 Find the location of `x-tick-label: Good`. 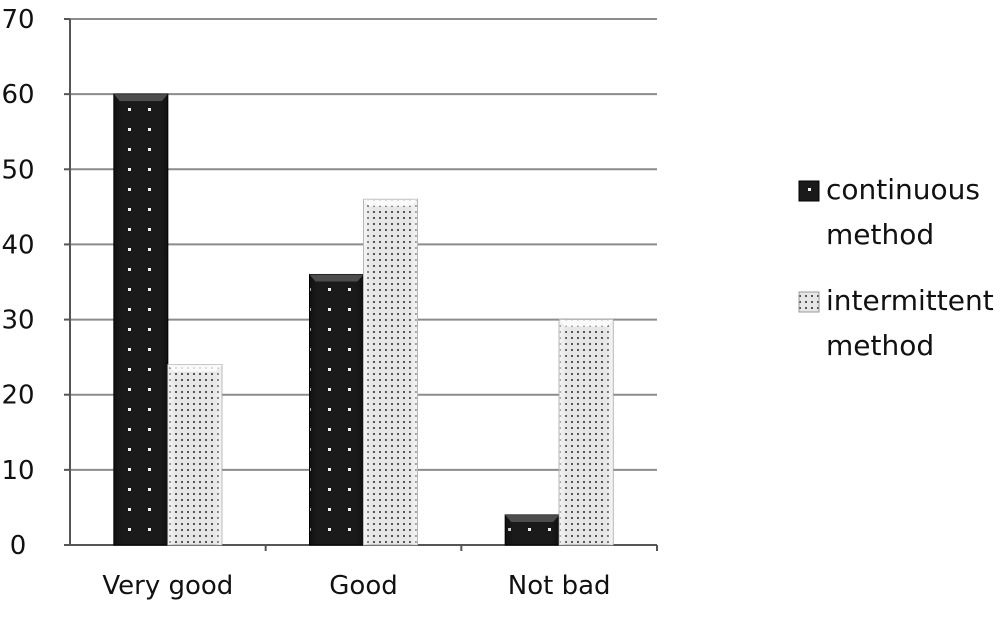

x-tick-label: Good is located at coordinates (363, 586).